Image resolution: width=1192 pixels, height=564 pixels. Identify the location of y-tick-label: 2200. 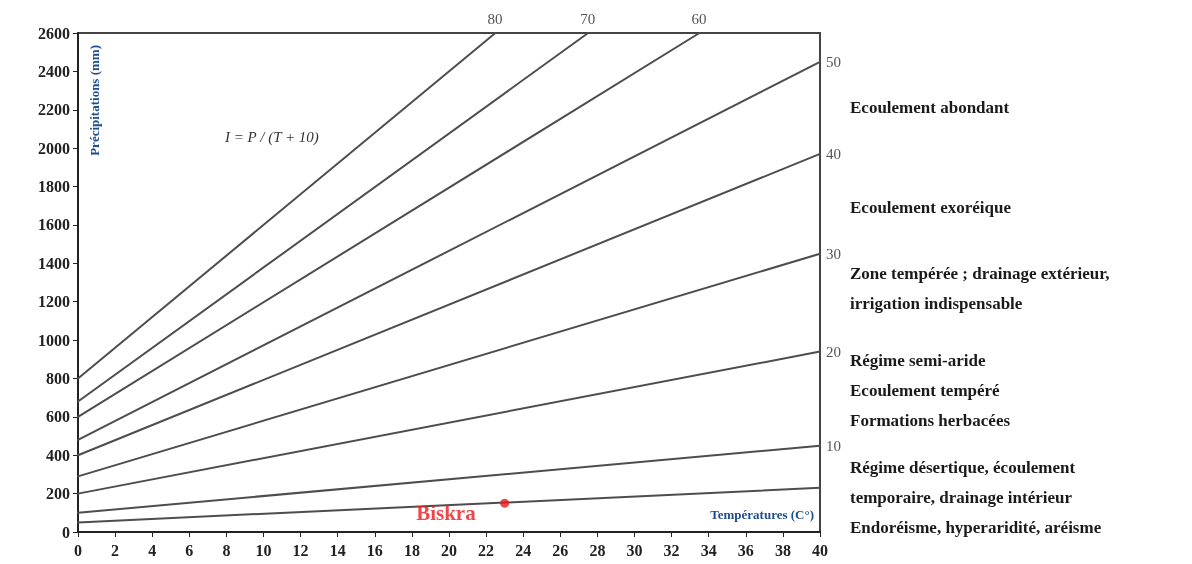
(54, 110).